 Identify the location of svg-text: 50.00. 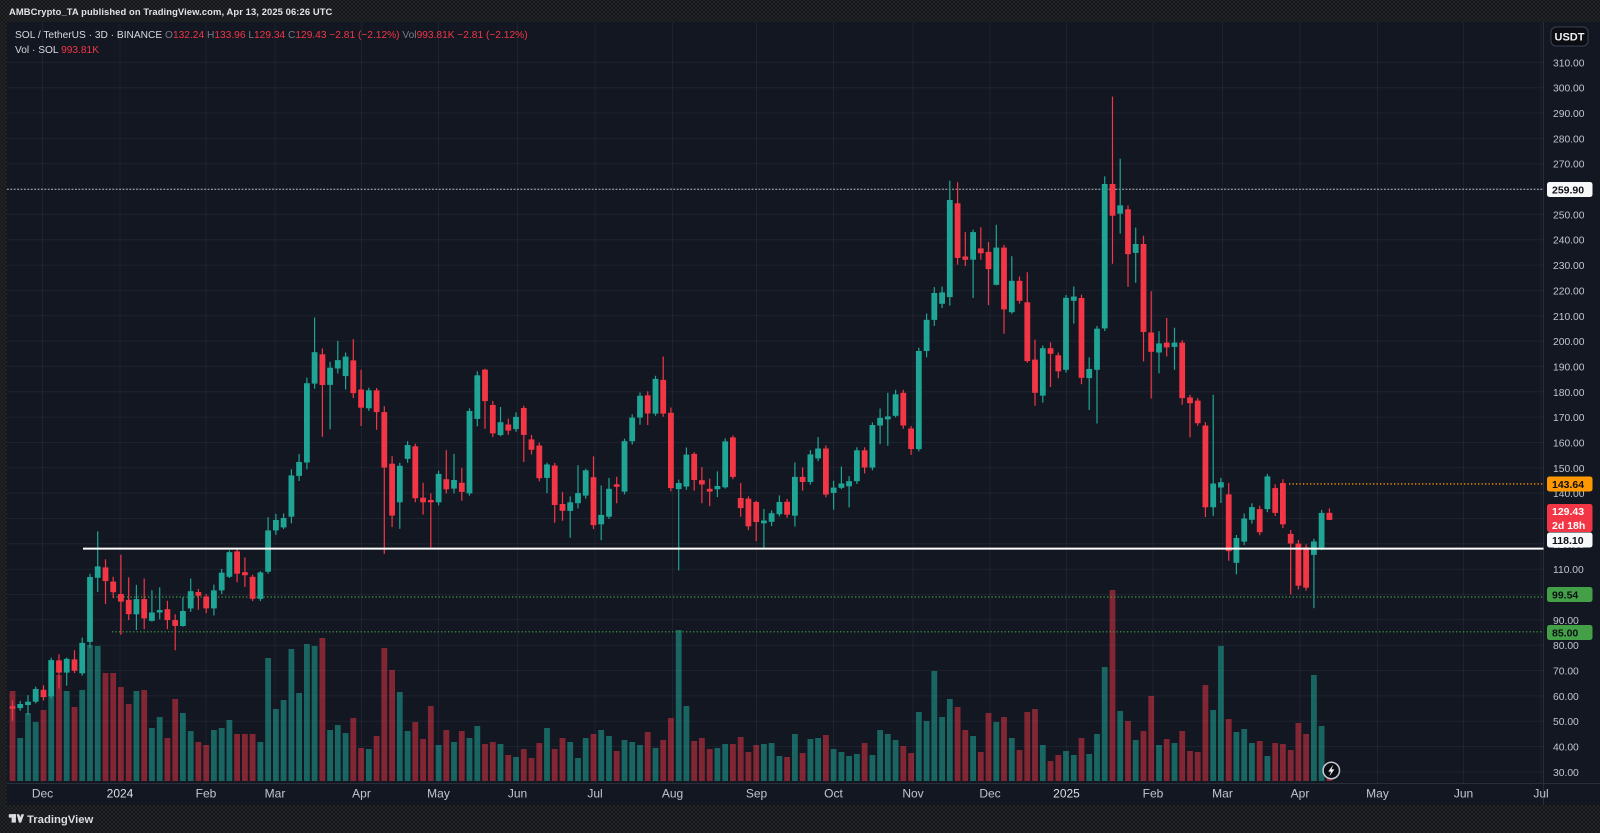
(1566, 722).